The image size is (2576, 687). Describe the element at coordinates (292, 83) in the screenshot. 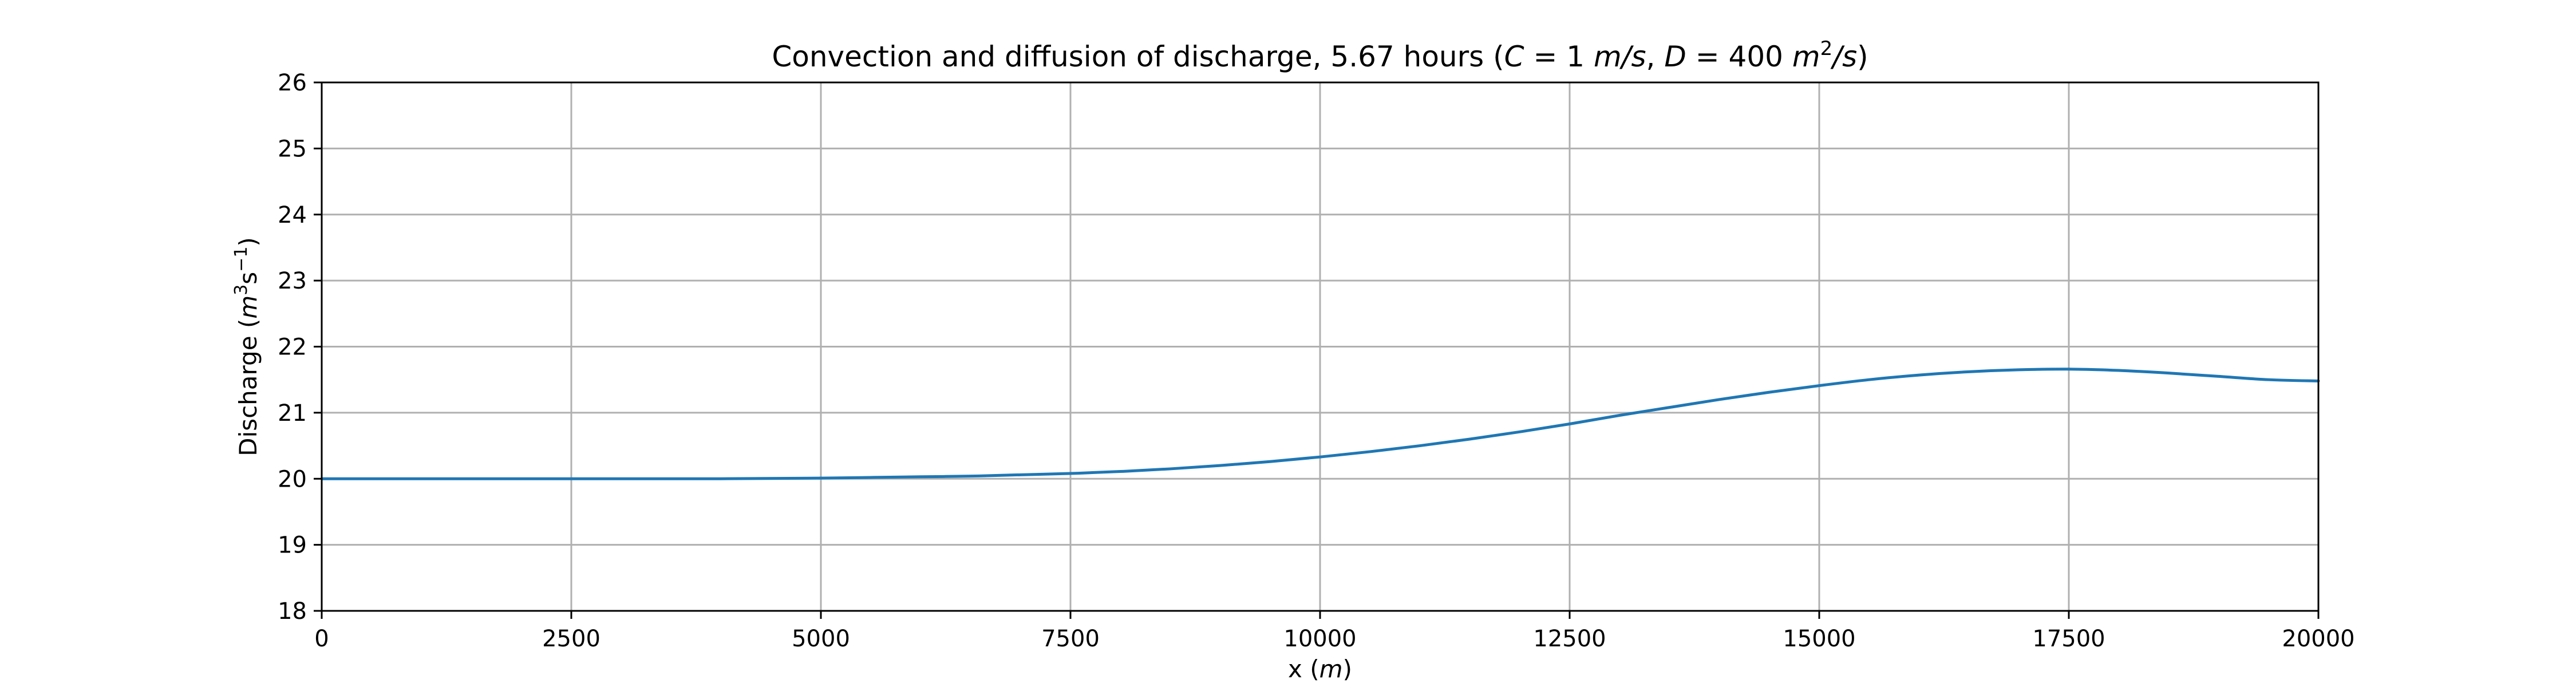

I see `y-tick-label: 26` at that location.